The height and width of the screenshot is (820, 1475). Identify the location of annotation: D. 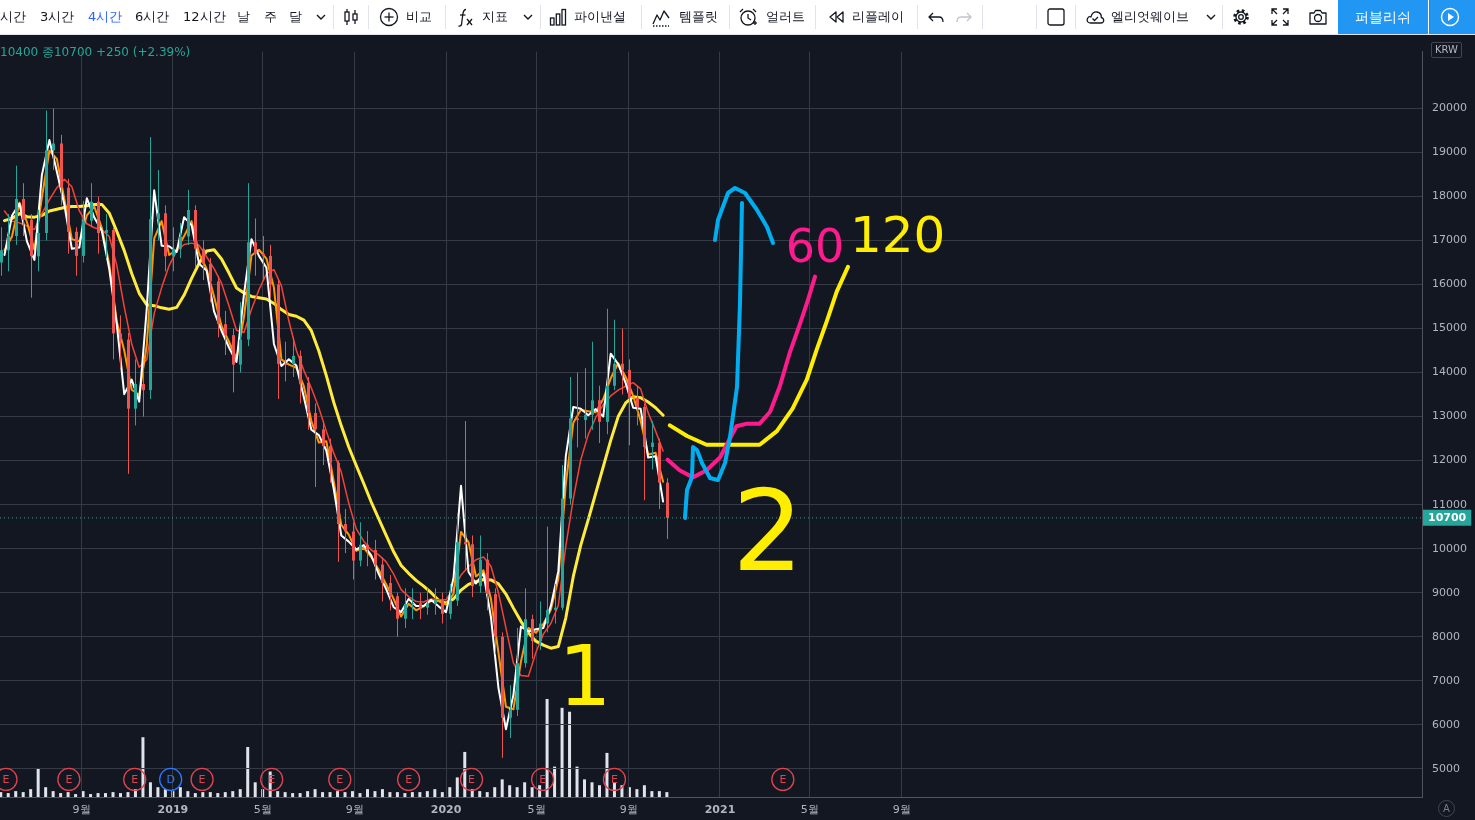
(170, 779).